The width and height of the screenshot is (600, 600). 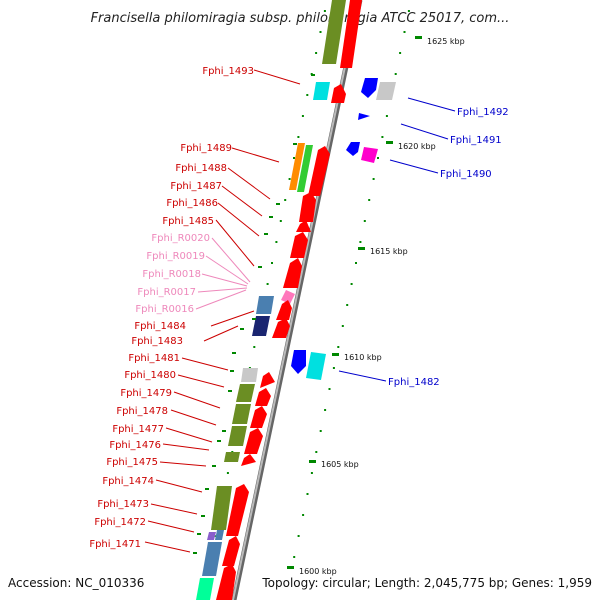 What do you see at coordinates (171, 274) in the screenshot?
I see `label-fphi-r0018: Fphi_R0018` at bounding box center [171, 274].